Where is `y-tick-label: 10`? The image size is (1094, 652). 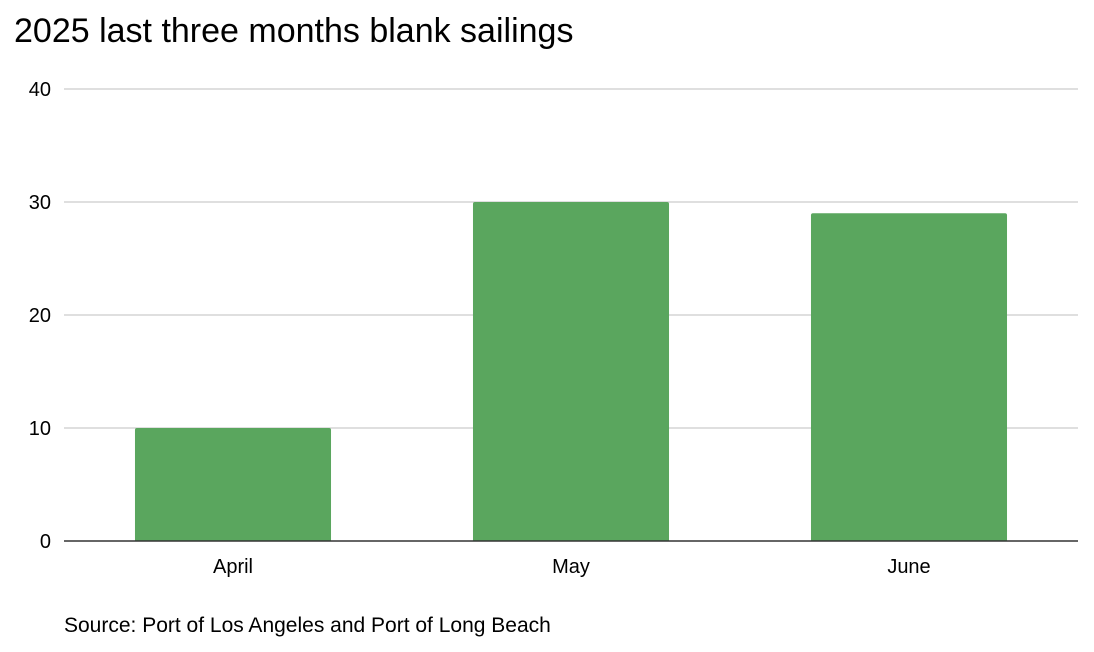
y-tick-label: 10 is located at coordinates (40, 429).